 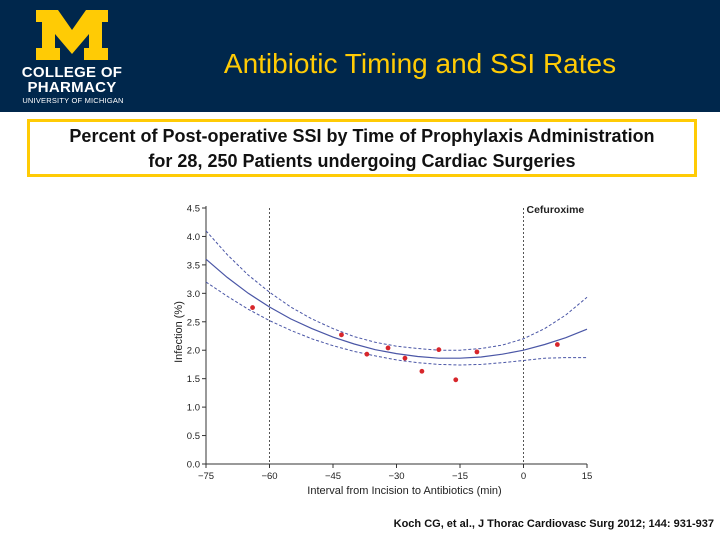 What do you see at coordinates (556, 210) in the screenshot?
I see `reference-line-label: Cefuroxime` at bounding box center [556, 210].